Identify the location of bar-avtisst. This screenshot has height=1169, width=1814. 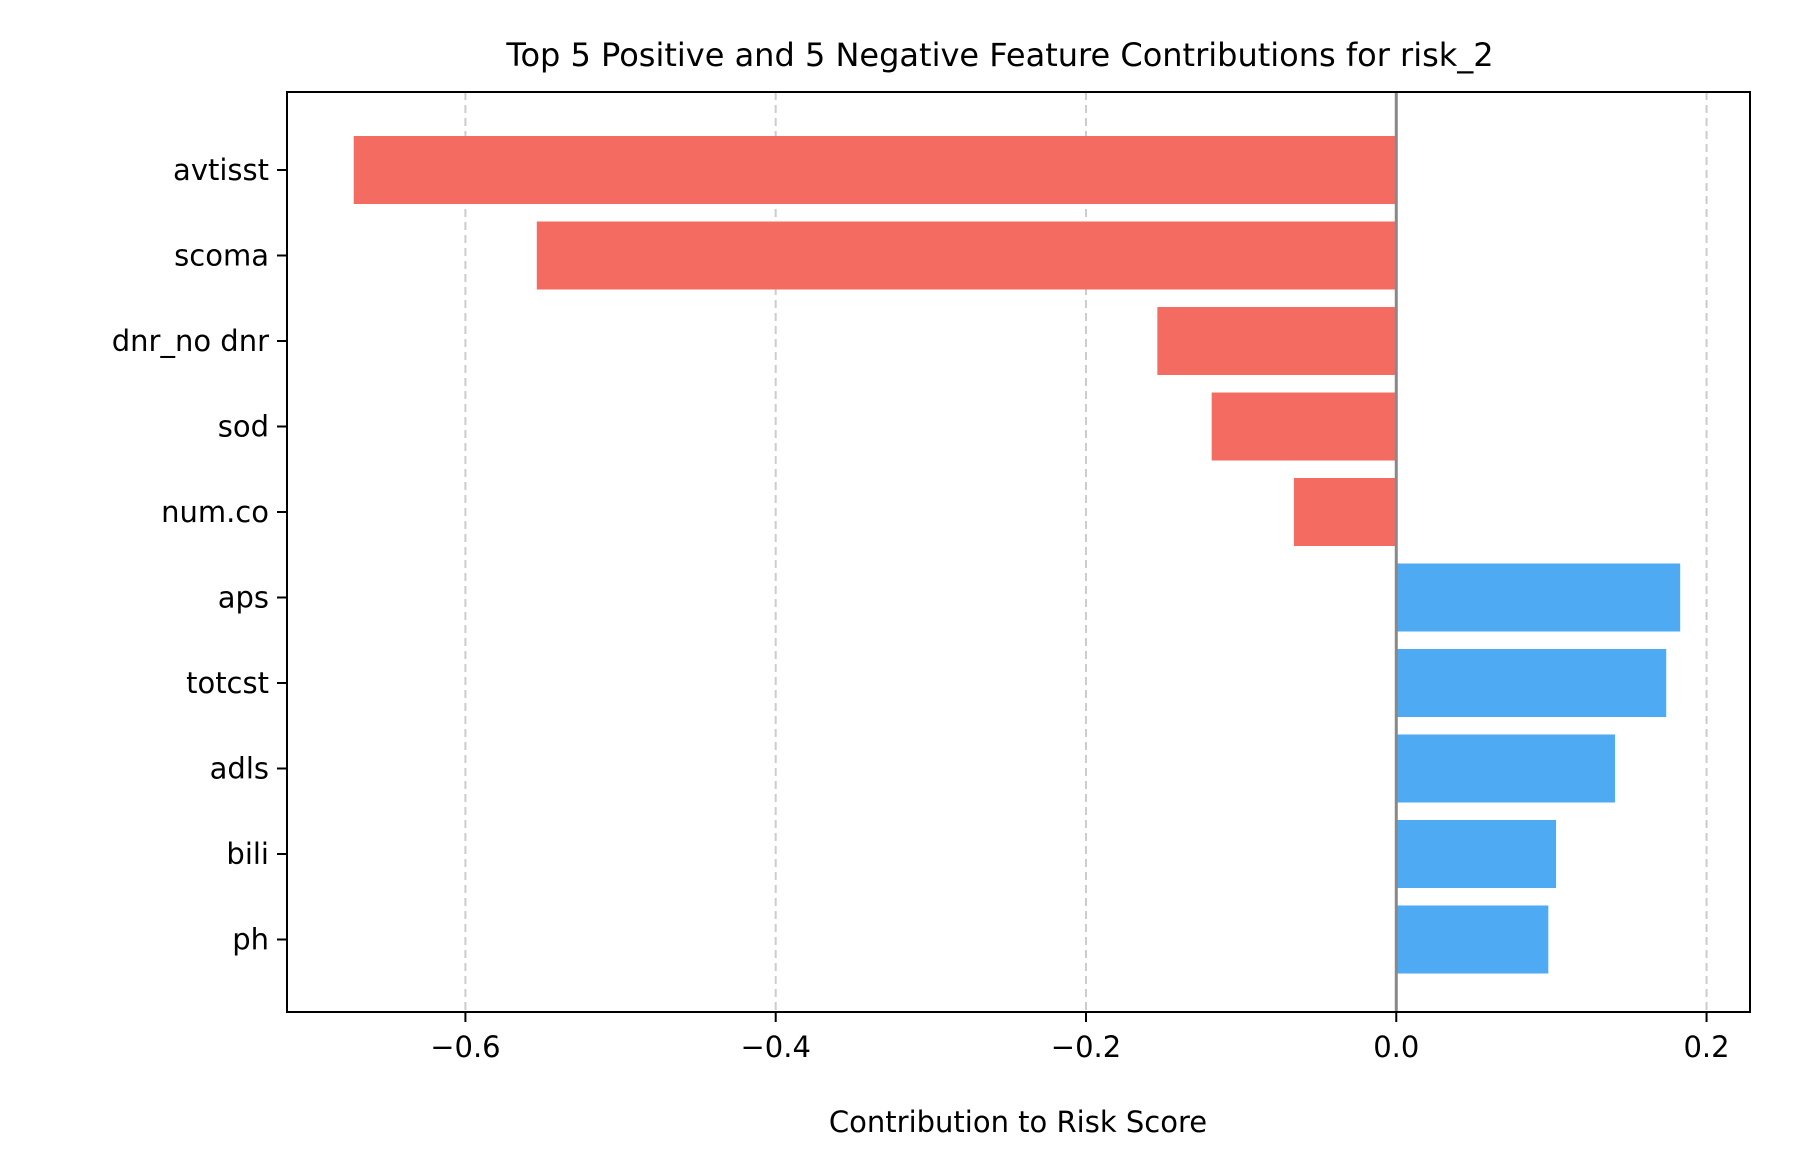
(875, 170).